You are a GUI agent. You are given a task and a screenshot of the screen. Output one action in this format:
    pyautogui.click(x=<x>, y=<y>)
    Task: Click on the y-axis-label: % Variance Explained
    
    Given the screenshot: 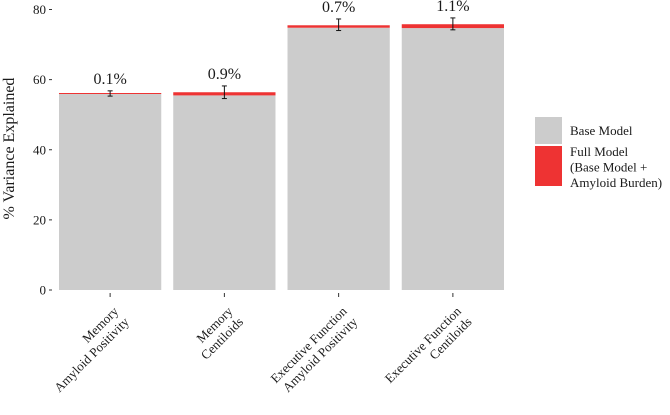 What is the action you would take?
    pyautogui.click(x=9, y=149)
    